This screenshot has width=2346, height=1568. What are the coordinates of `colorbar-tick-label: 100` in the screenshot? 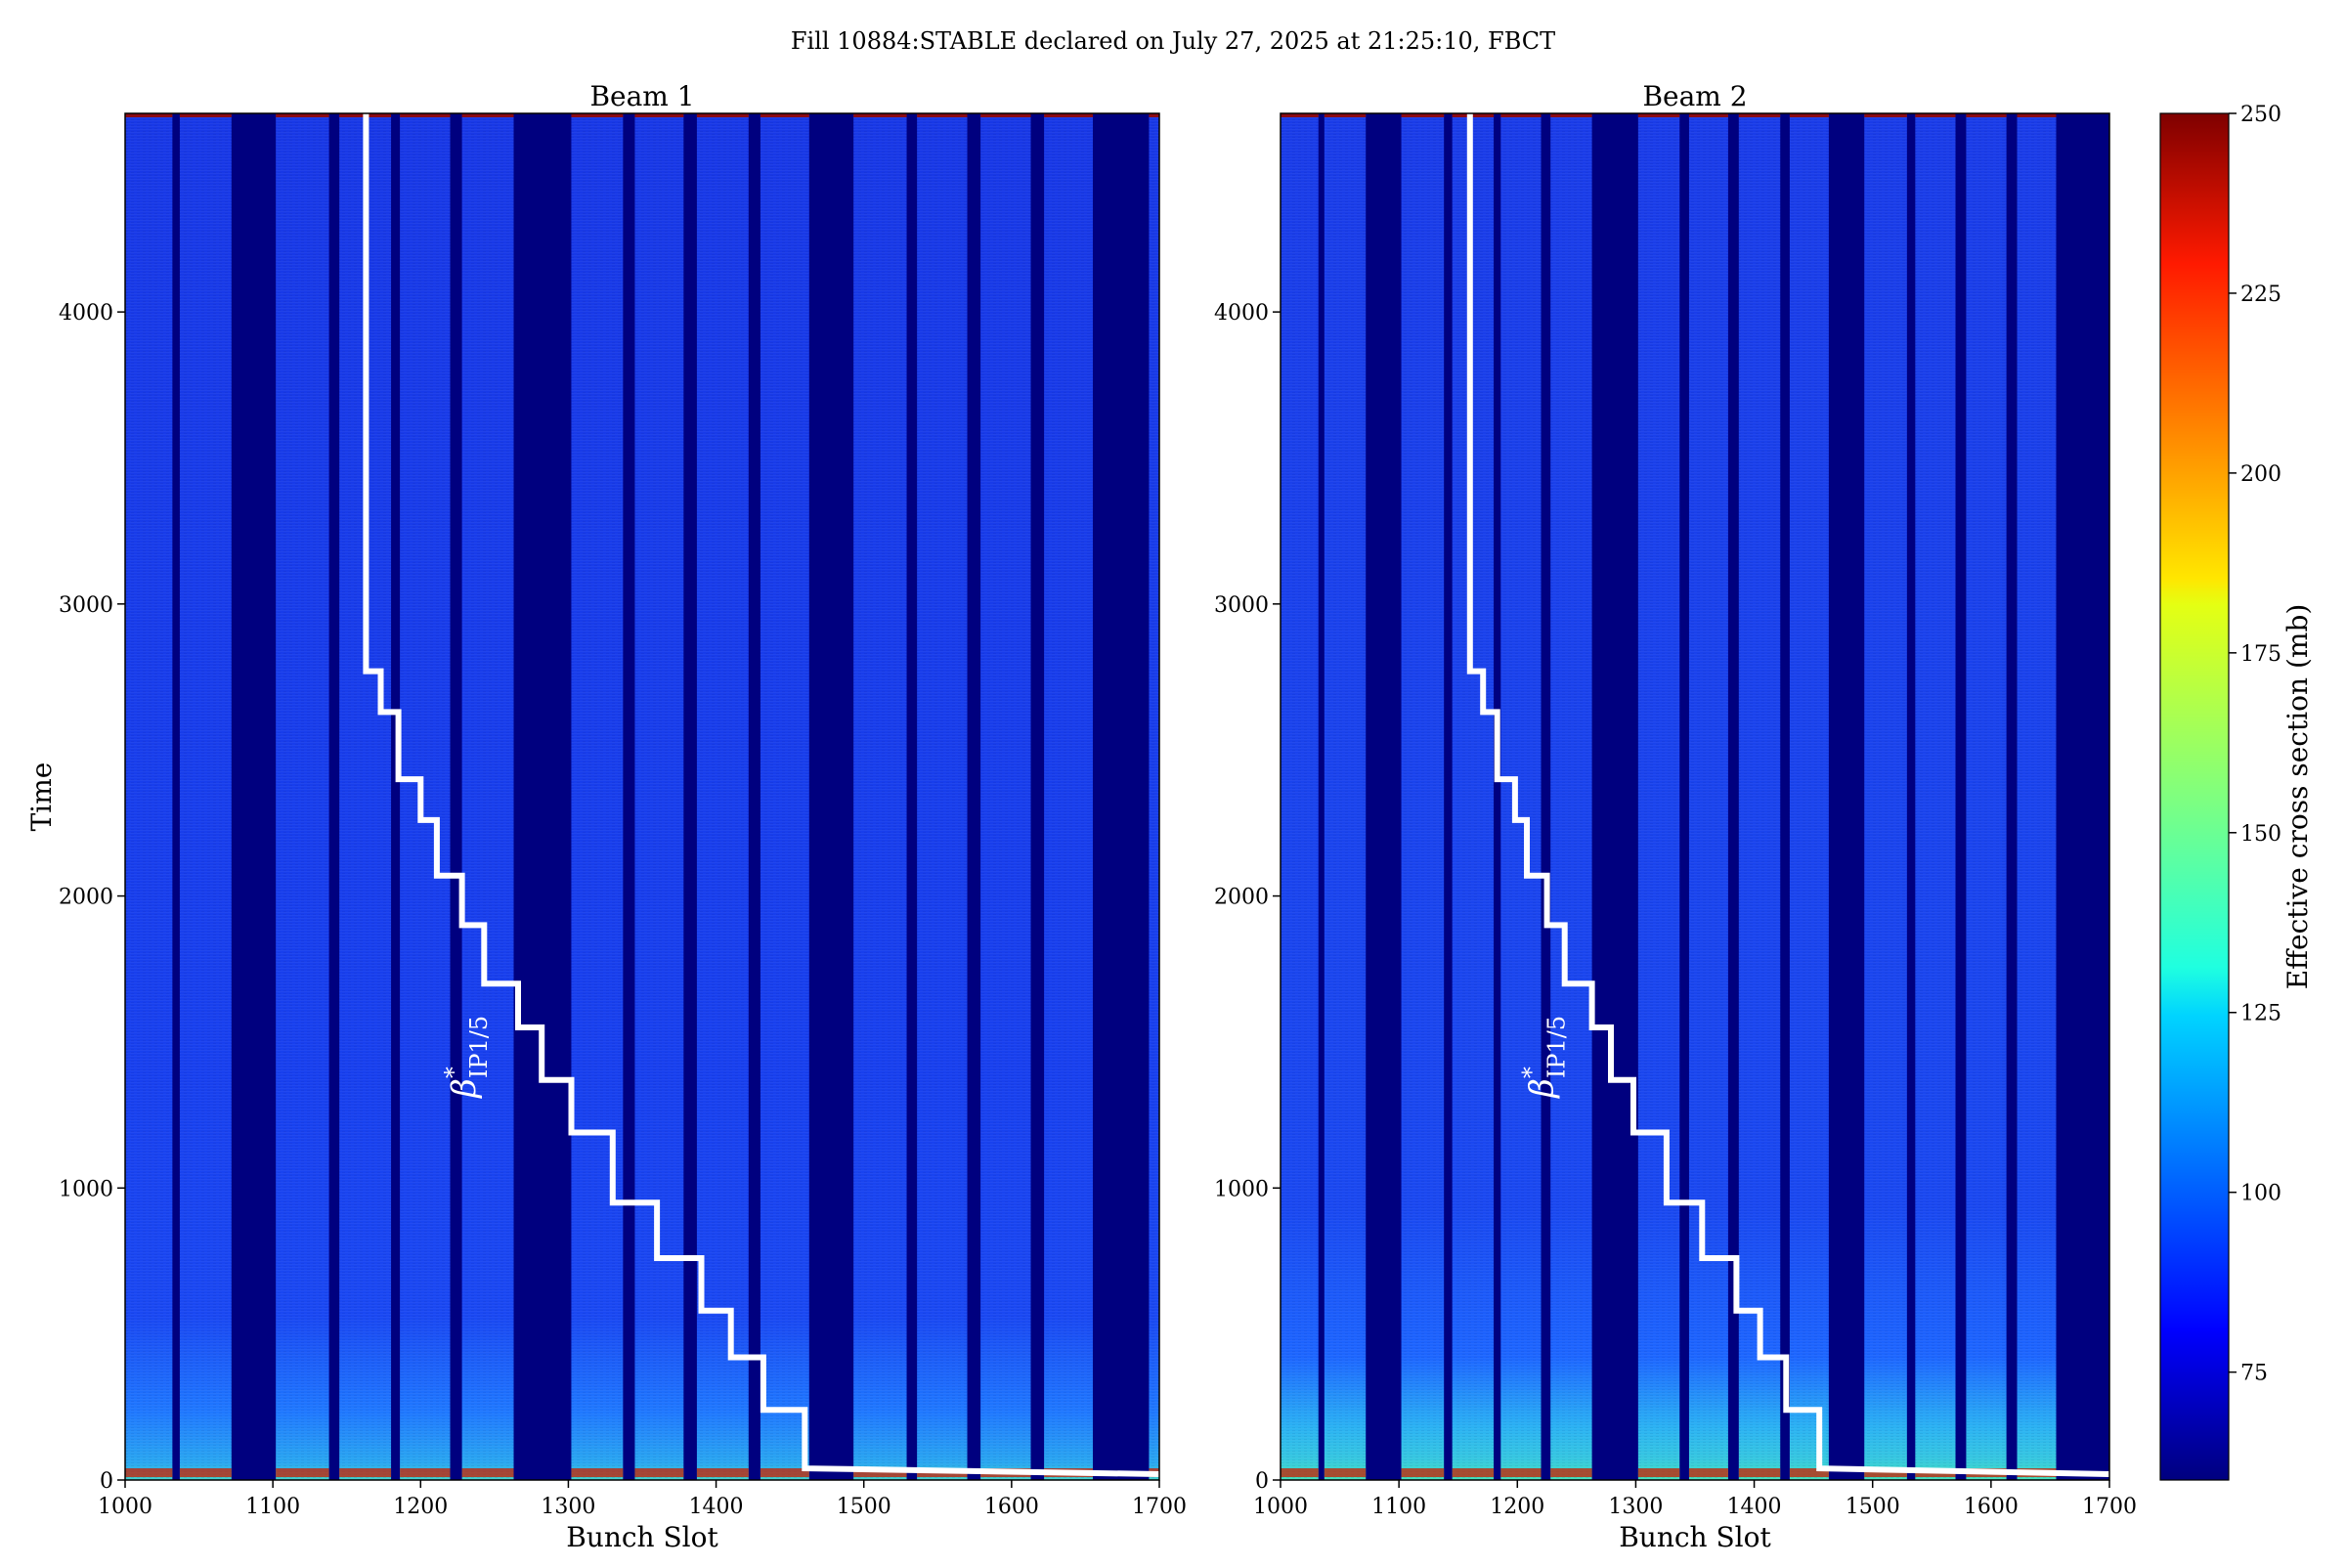 It's located at (2260, 1194).